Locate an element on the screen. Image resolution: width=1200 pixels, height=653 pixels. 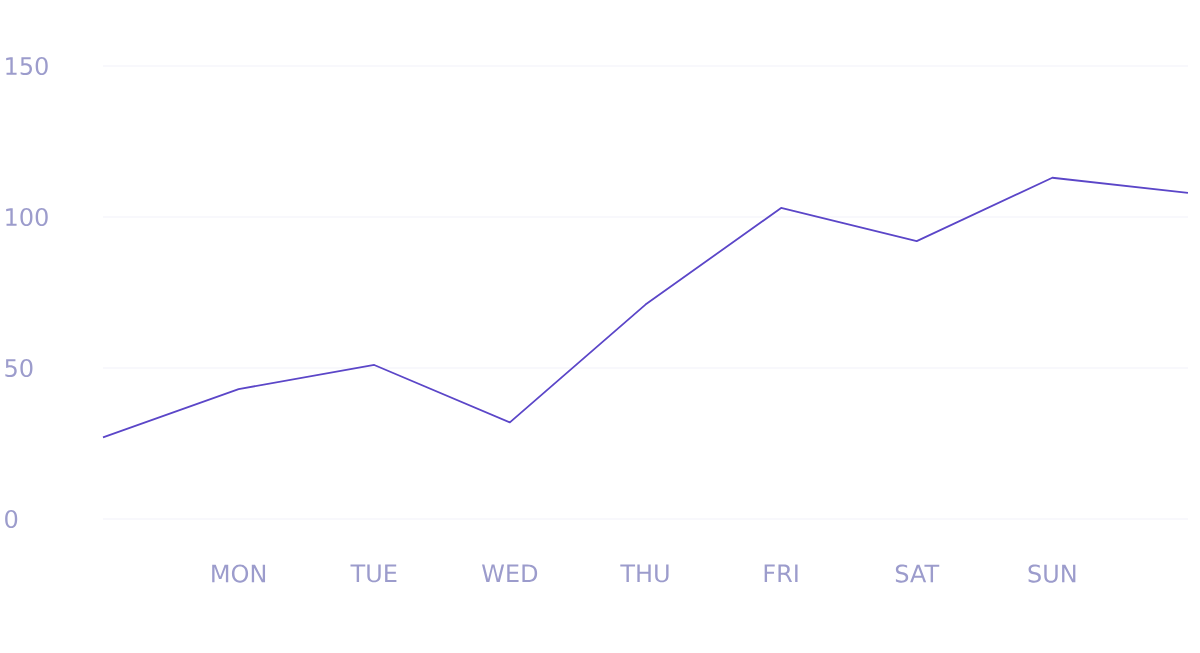
x-tick-label: THU is located at coordinates (644, 573).